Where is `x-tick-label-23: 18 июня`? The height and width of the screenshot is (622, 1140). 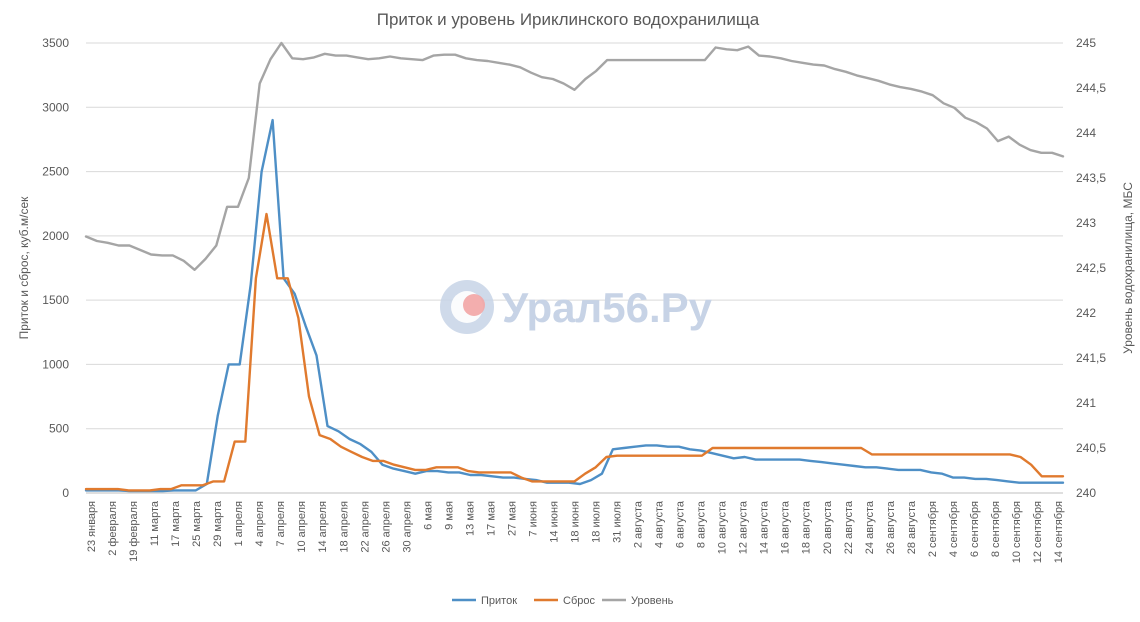 x-tick-label-23: 18 июня is located at coordinates (576, 522).